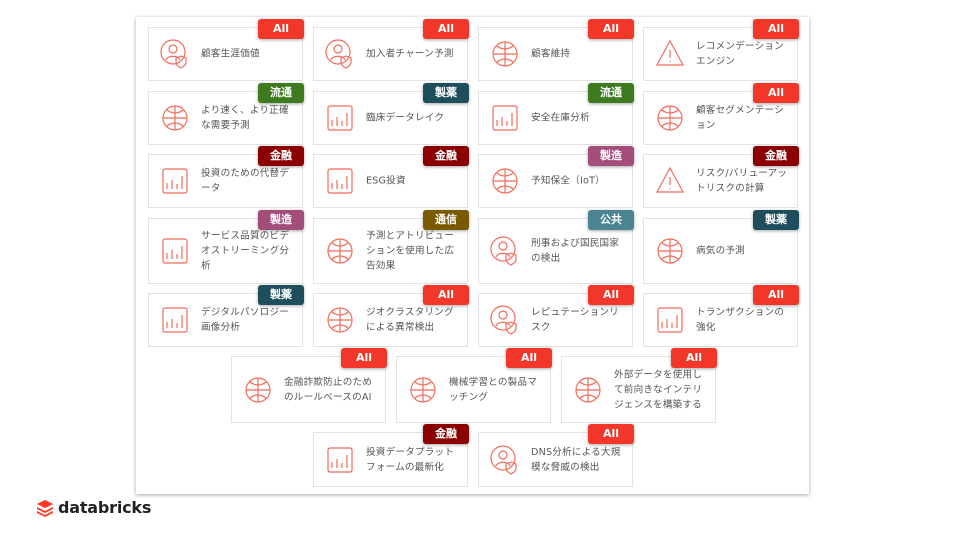  Describe the element at coordinates (740, 118) in the screenshot. I see `use-case-title: 顧客セグメンテーション` at that location.